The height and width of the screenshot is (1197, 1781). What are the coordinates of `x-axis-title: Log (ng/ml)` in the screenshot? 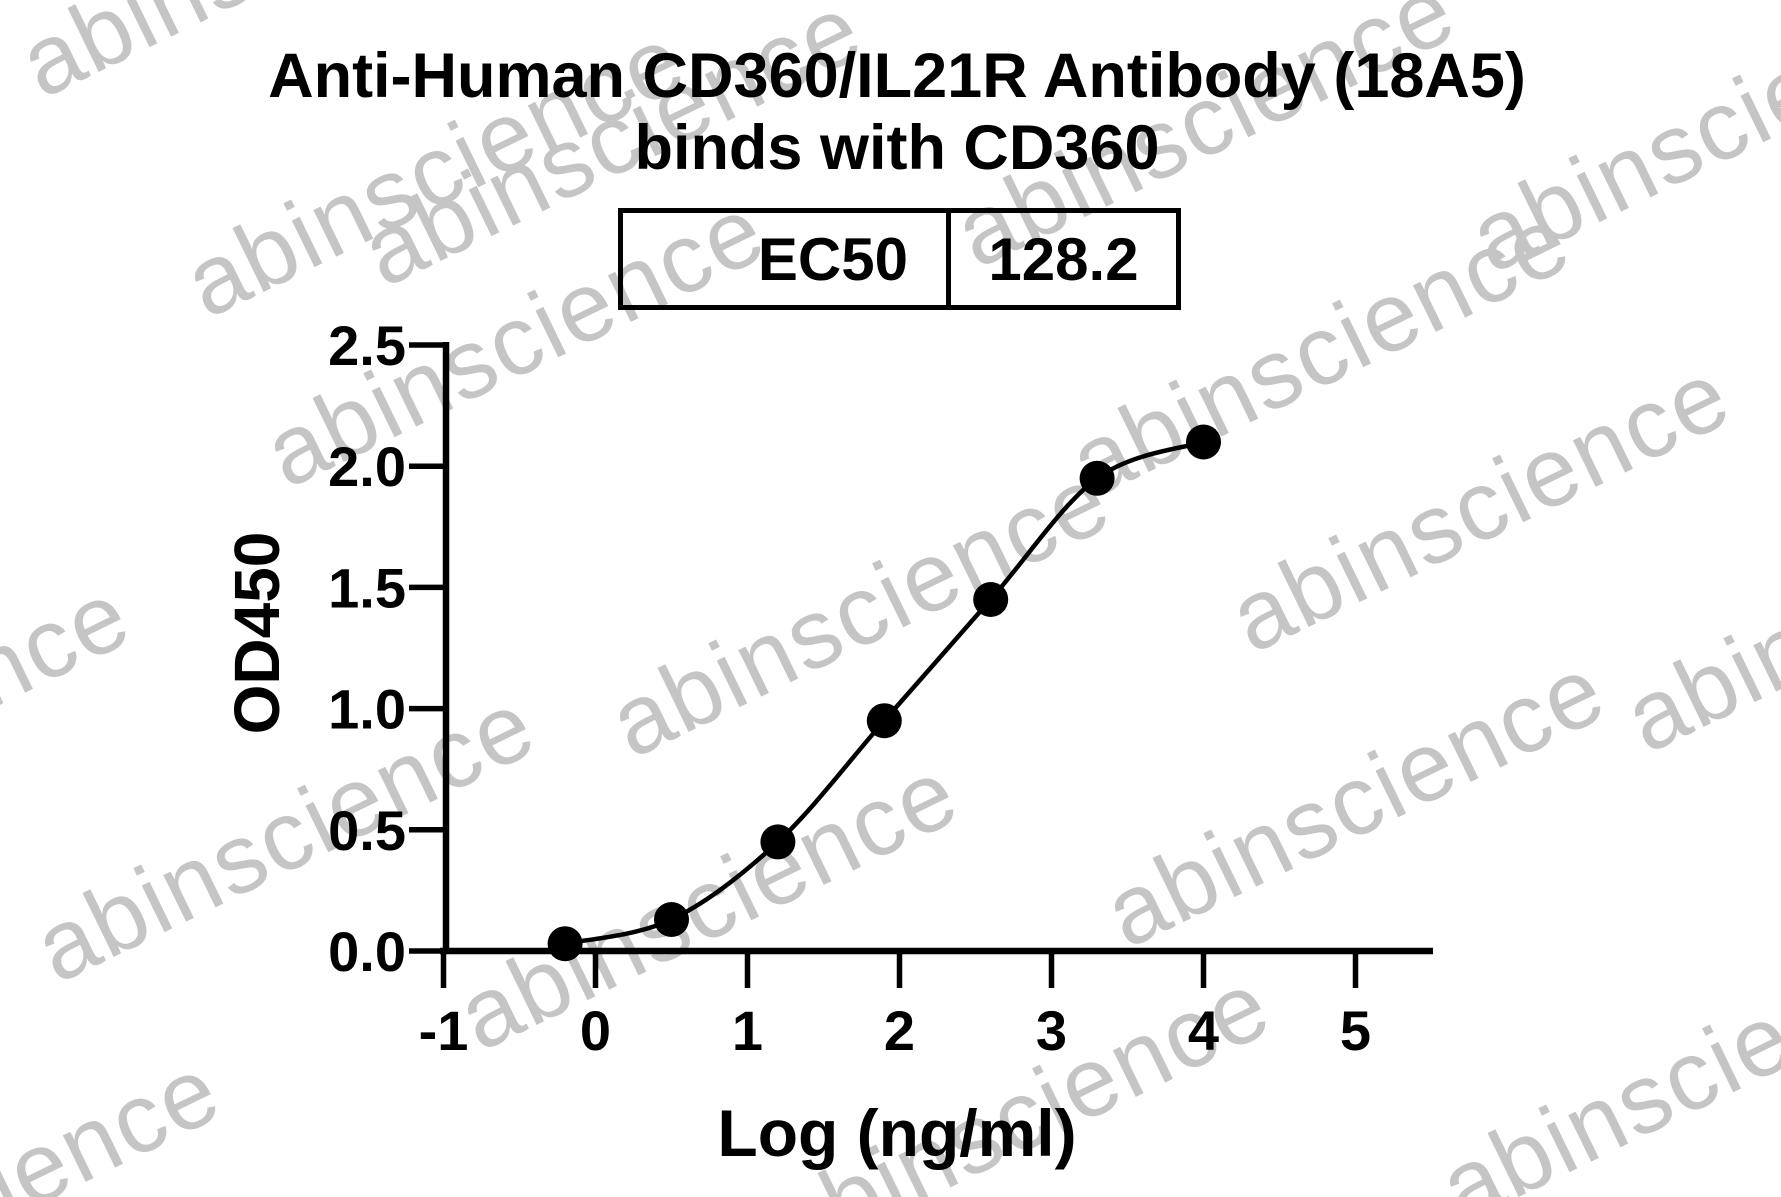 It's located at (897, 1133).